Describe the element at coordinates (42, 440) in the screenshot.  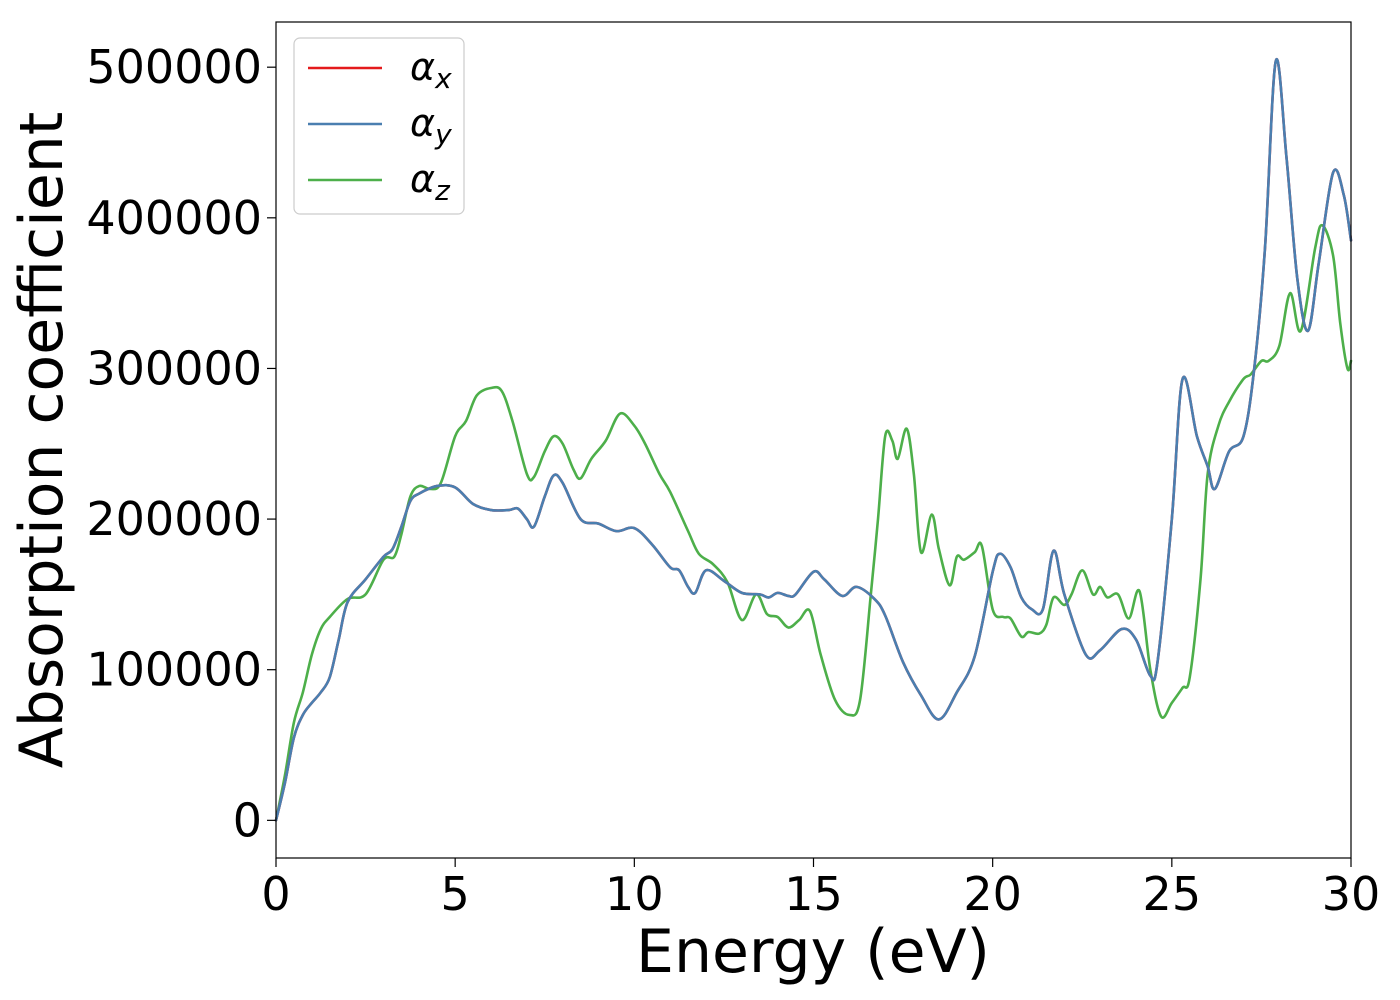
I see `y-axis-label: Absorption coefficient` at that location.